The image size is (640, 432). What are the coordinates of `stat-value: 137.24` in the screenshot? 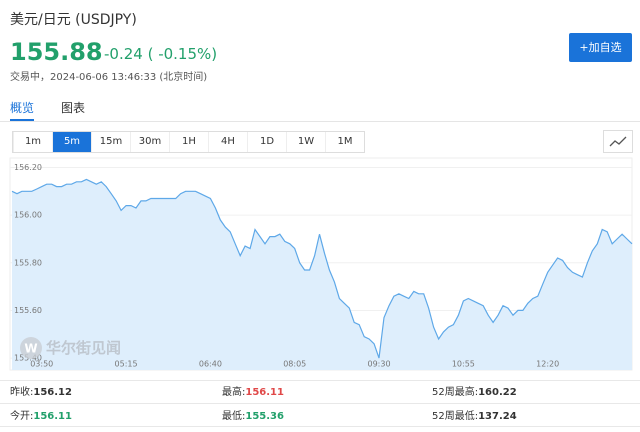 It's located at (497, 416).